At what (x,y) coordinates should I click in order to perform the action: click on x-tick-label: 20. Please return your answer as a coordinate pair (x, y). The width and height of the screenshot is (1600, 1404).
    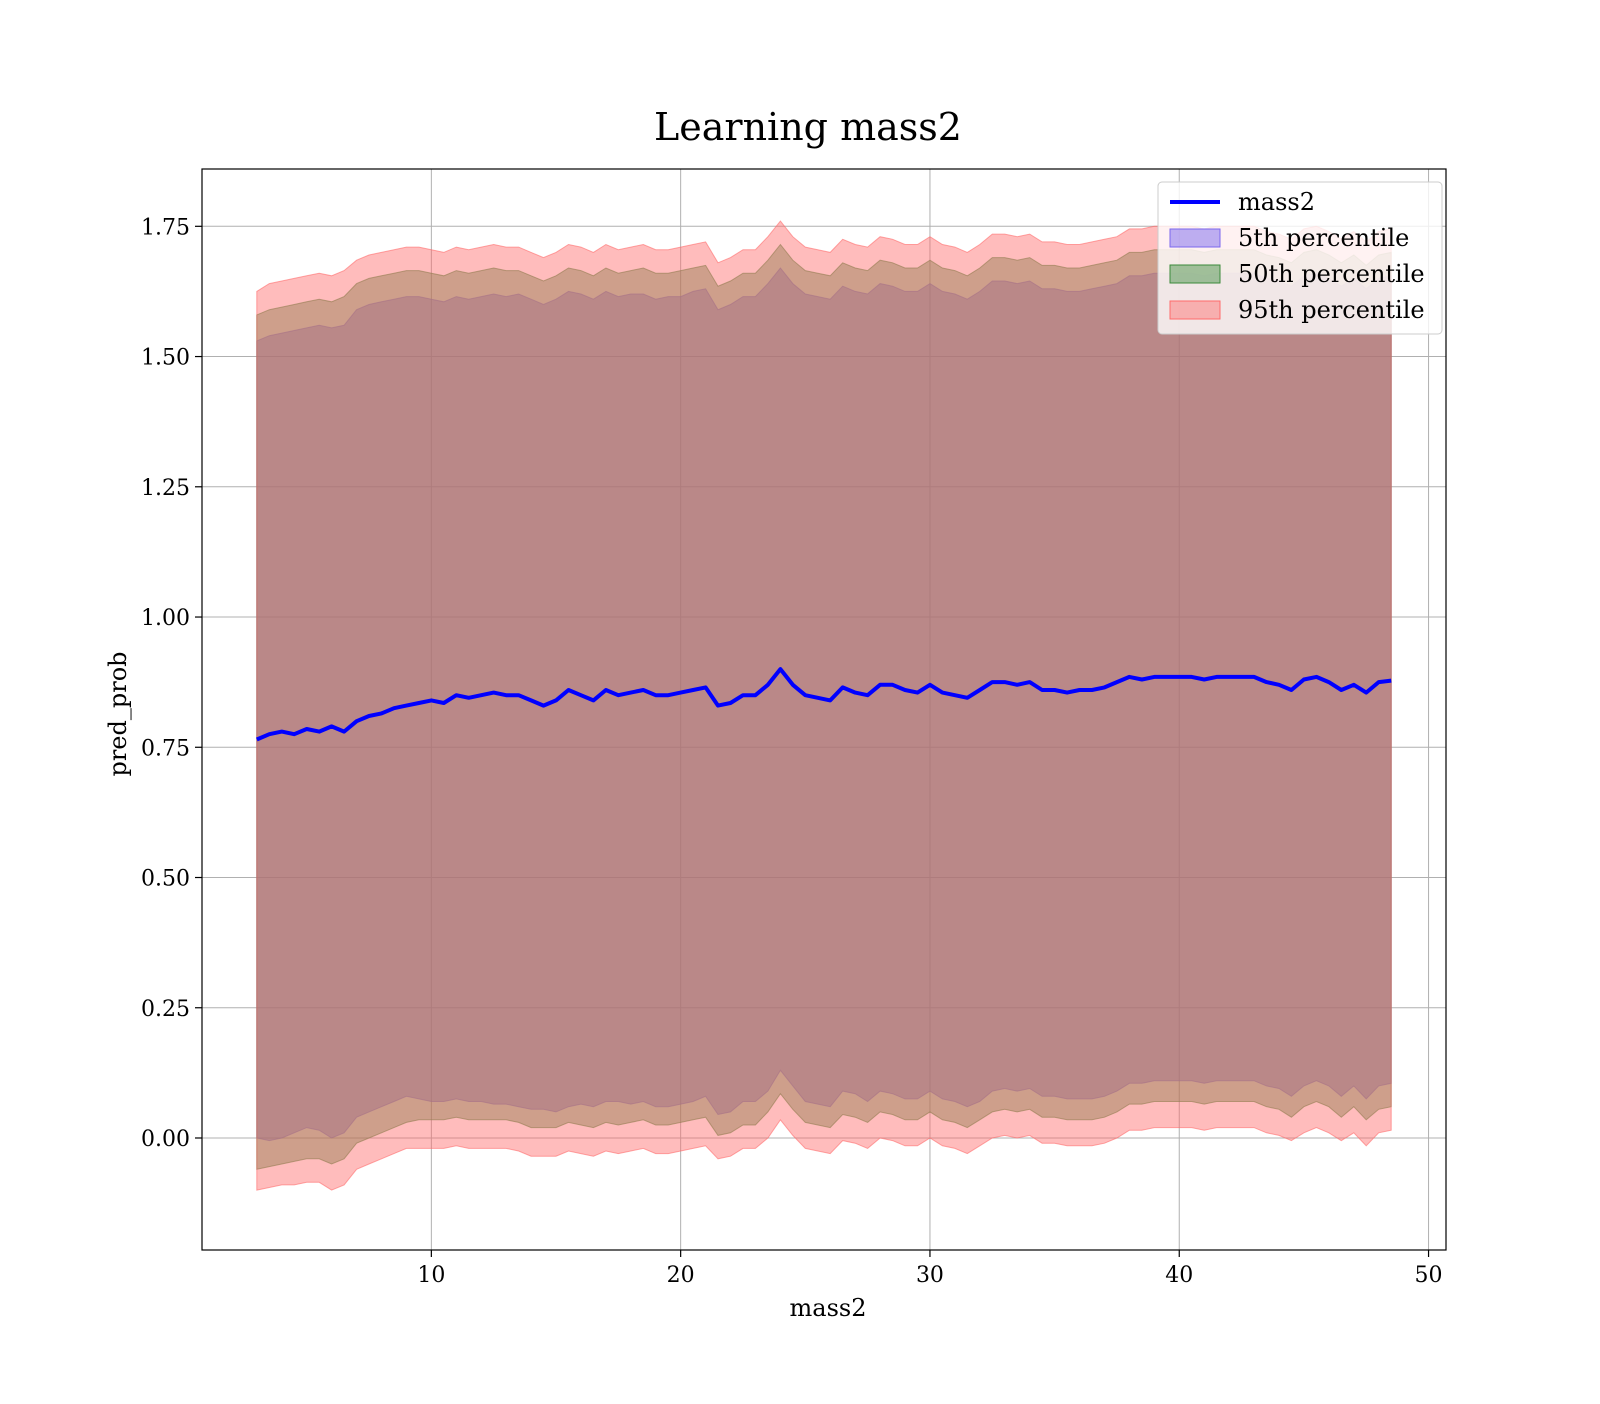
    Looking at the image, I should click on (681, 1275).